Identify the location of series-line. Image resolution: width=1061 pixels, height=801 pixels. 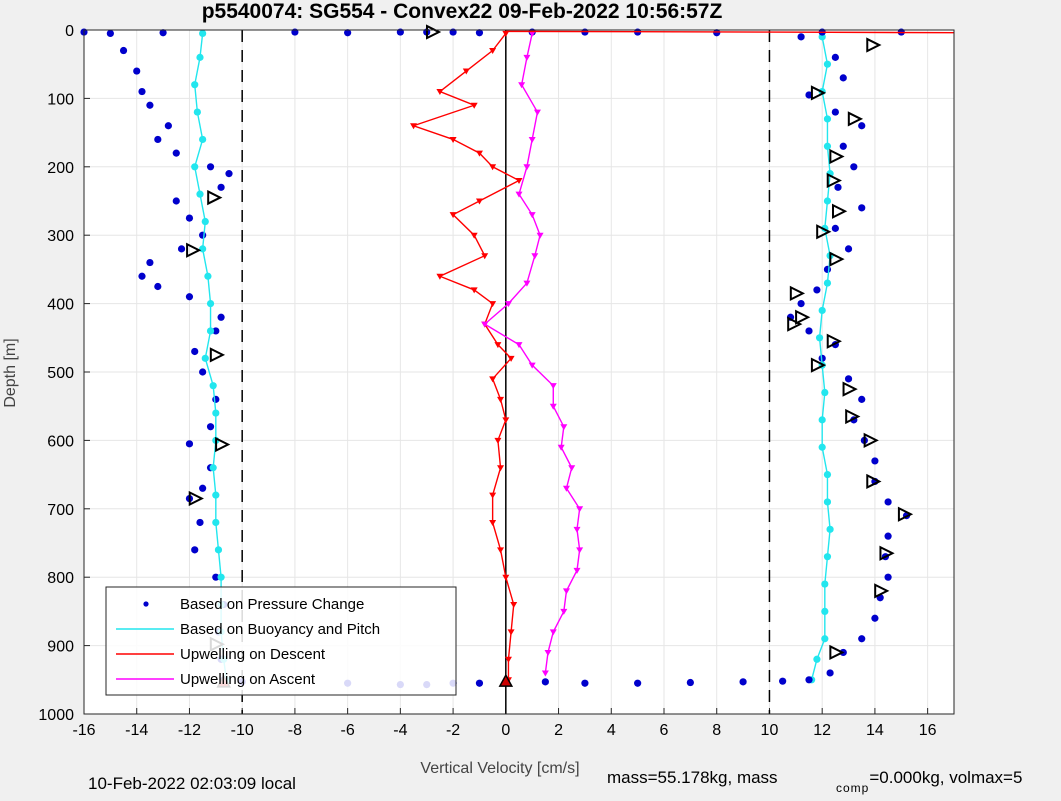
(730, 32).